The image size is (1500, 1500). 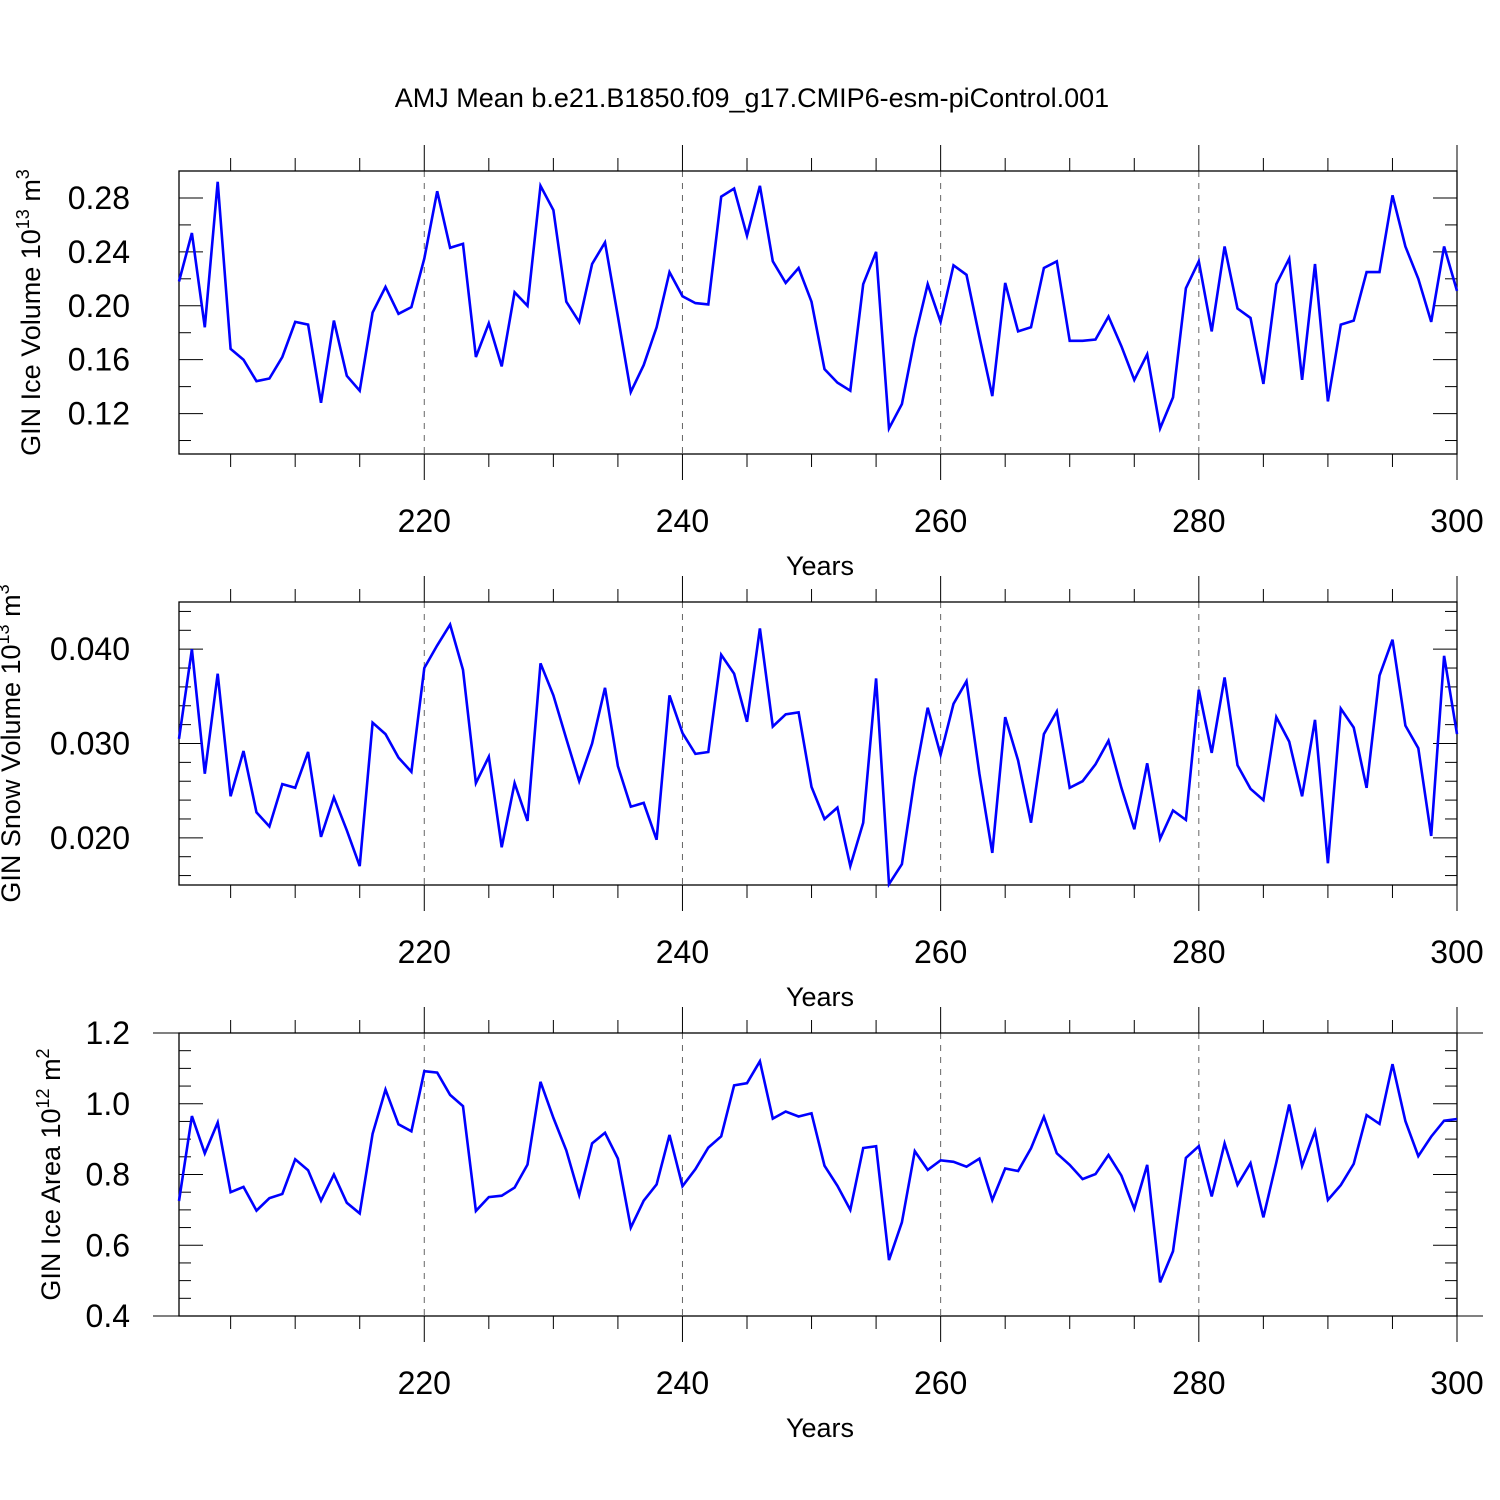 I want to click on y-tick-label: 0.030, so click(x=90, y=744).